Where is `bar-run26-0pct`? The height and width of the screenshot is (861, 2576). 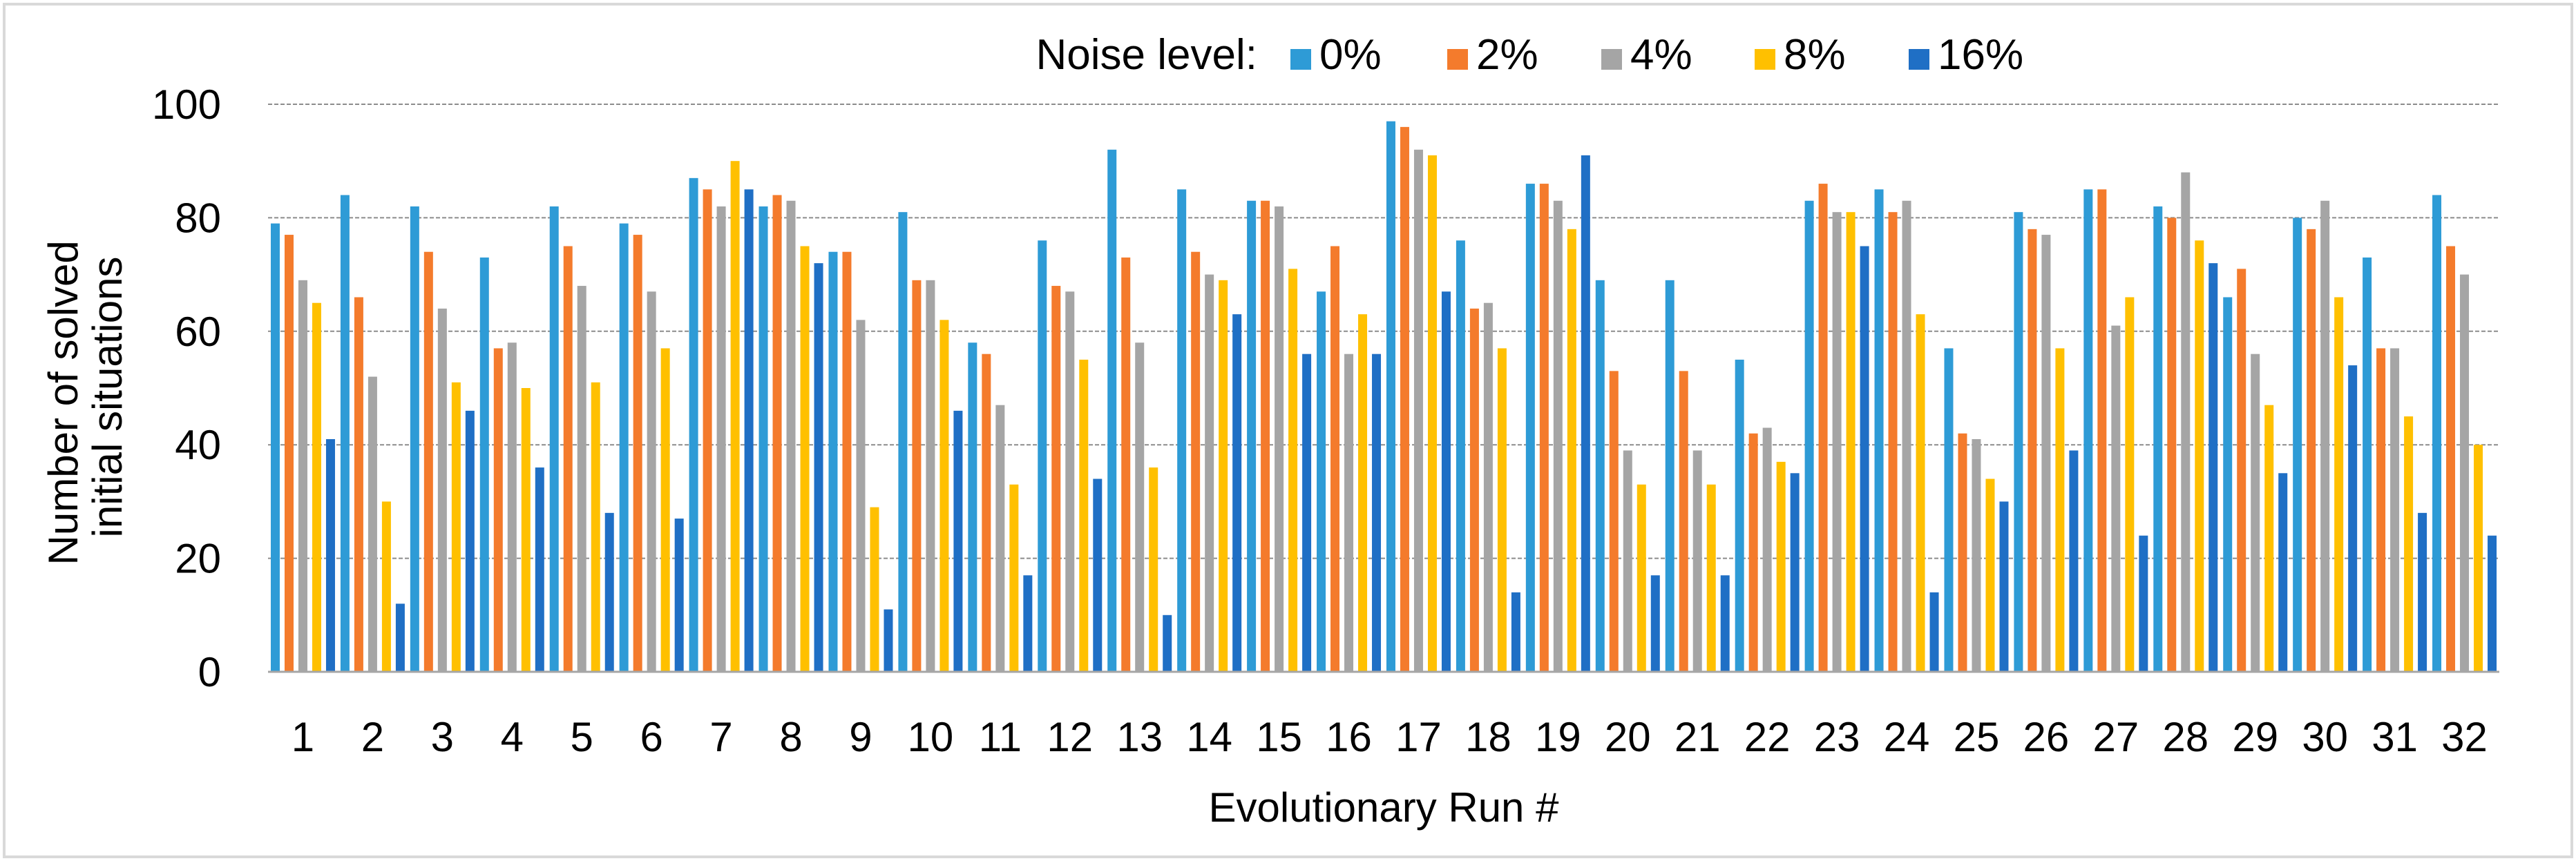 bar-run26-0pct is located at coordinates (2019, 442).